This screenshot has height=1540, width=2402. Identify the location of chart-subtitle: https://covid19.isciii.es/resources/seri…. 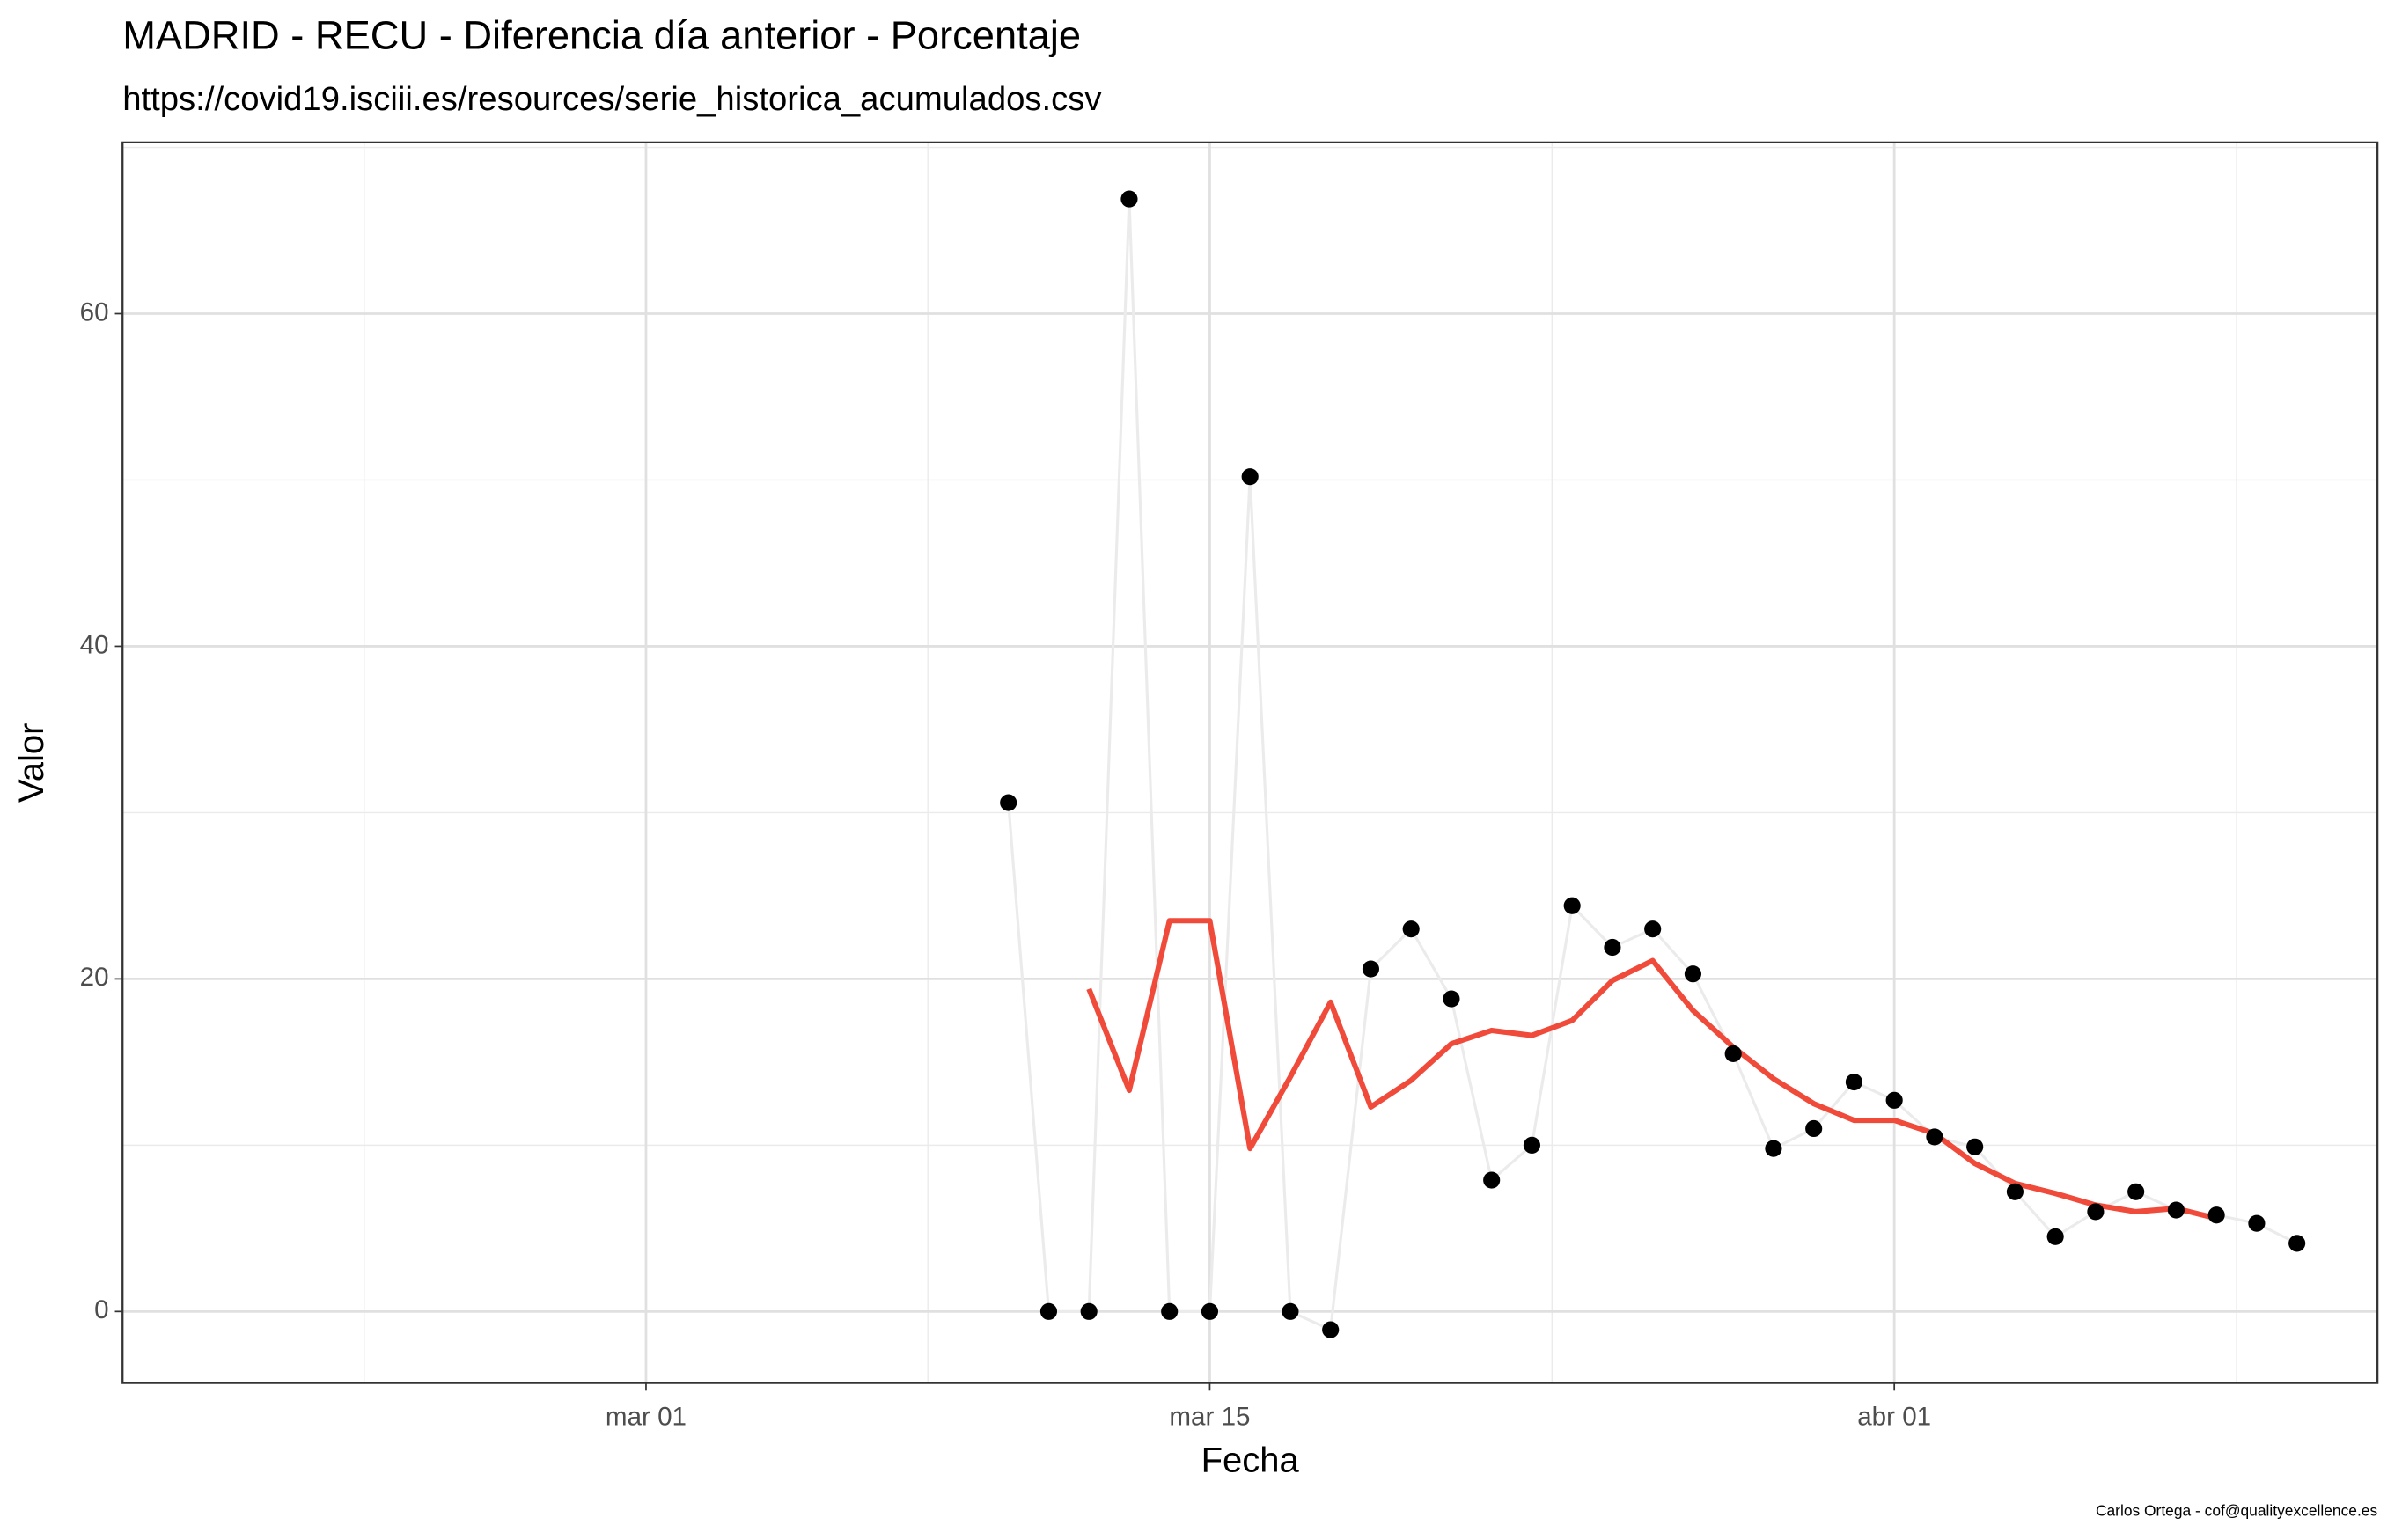
(611, 99).